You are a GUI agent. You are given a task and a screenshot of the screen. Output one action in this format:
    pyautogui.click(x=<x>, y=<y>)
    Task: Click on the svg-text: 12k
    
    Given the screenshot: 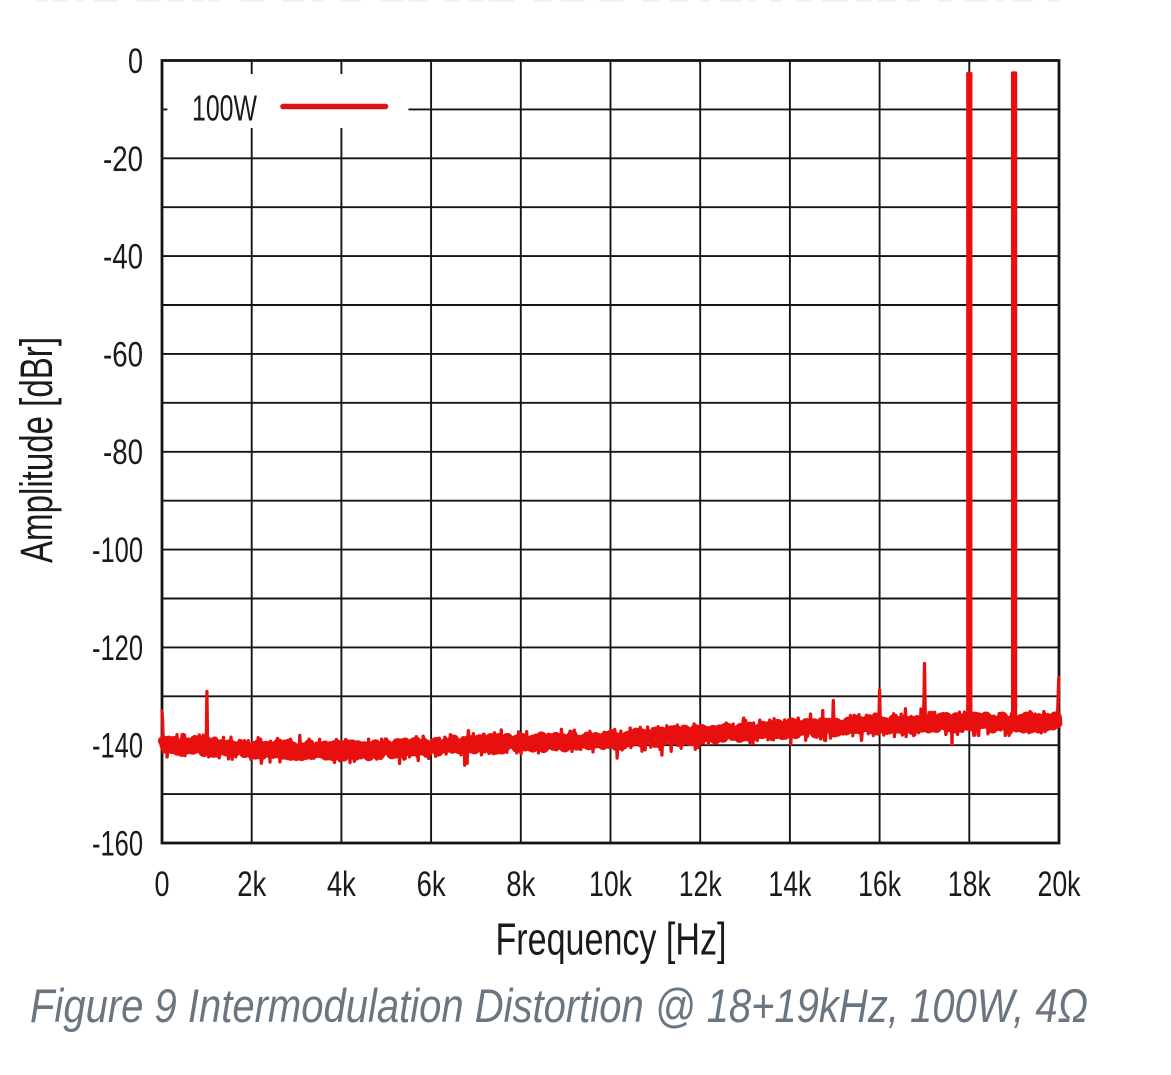 What is the action you would take?
    pyautogui.click(x=700, y=884)
    